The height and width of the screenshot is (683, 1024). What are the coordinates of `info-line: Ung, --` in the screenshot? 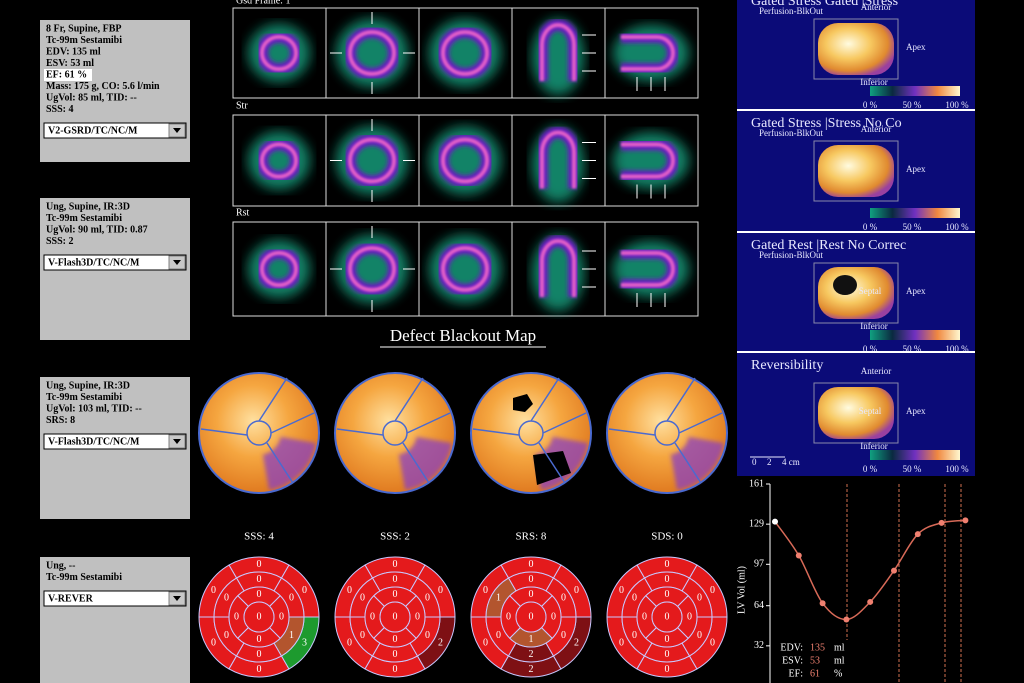 It's located at (60, 565).